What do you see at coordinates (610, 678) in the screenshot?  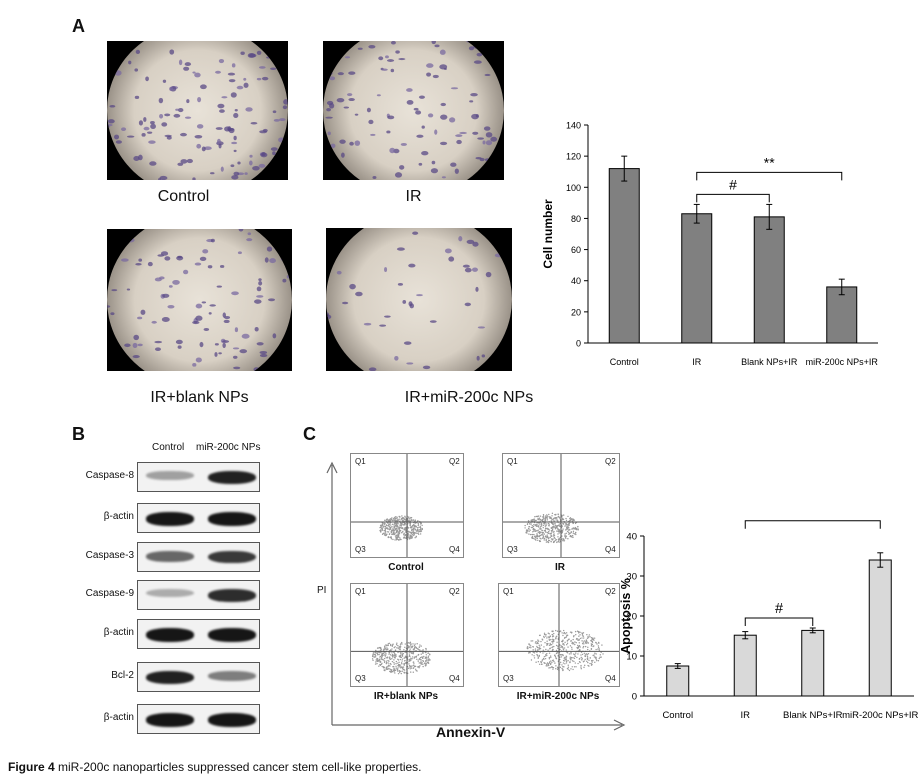 I see `quadrant-label: Q4` at bounding box center [610, 678].